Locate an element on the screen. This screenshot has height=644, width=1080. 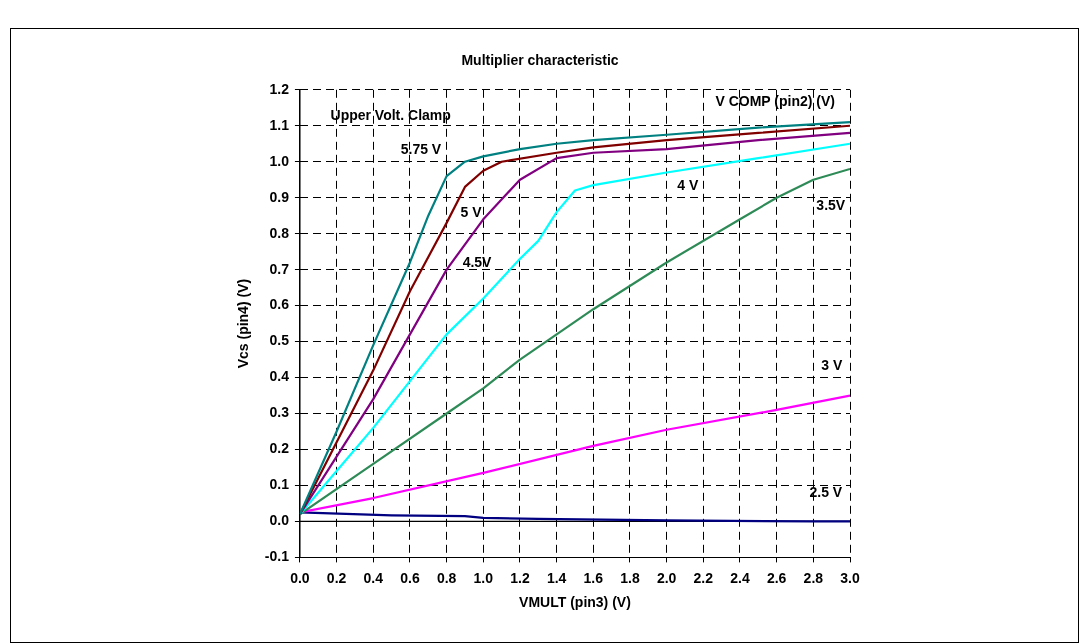
chart-title: Multiplier characteristic is located at coordinates (540, 60).